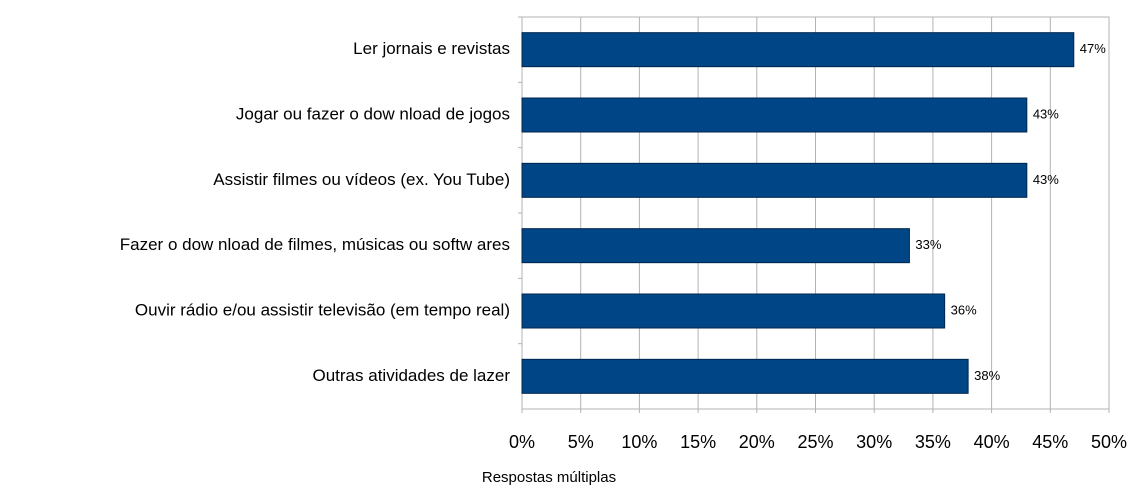  What do you see at coordinates (549, 477) in the screenshot?
I see `x-axis-label: Respostas múltiplas` at bounding box center [549, 477].